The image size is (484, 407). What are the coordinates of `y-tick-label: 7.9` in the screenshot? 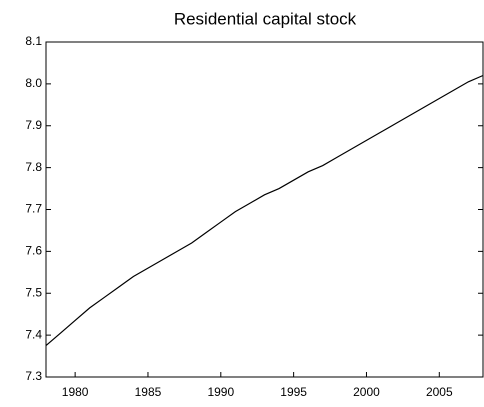 It's located at (33, 125).